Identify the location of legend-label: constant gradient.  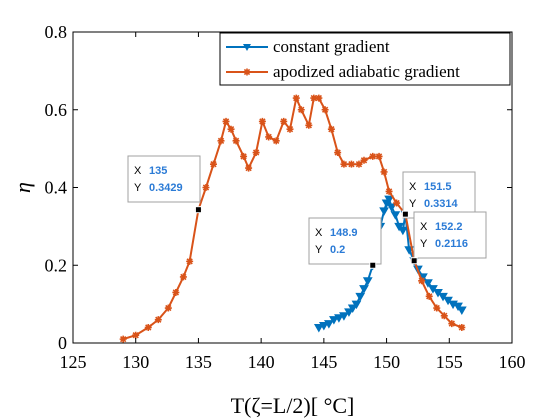
(331, 46).